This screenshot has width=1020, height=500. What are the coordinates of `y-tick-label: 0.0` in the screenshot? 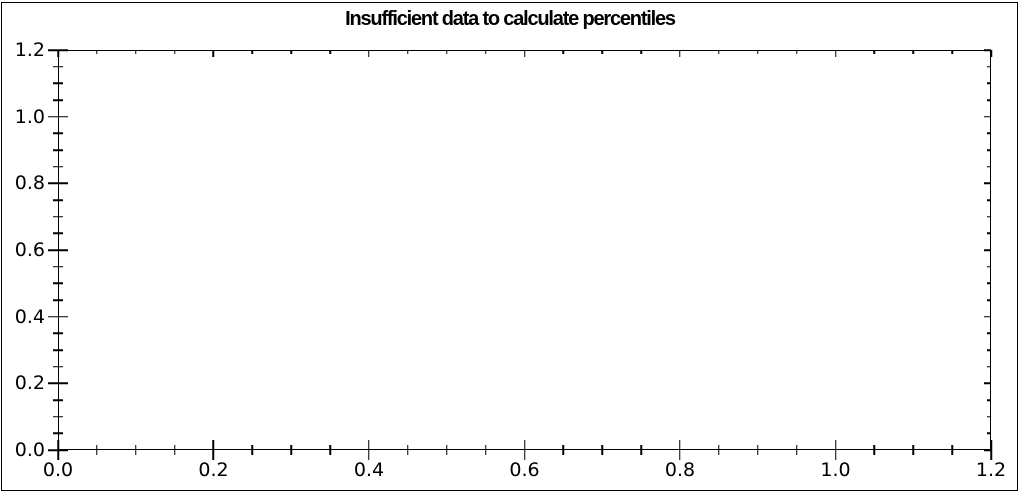 It's located at (29, 450).